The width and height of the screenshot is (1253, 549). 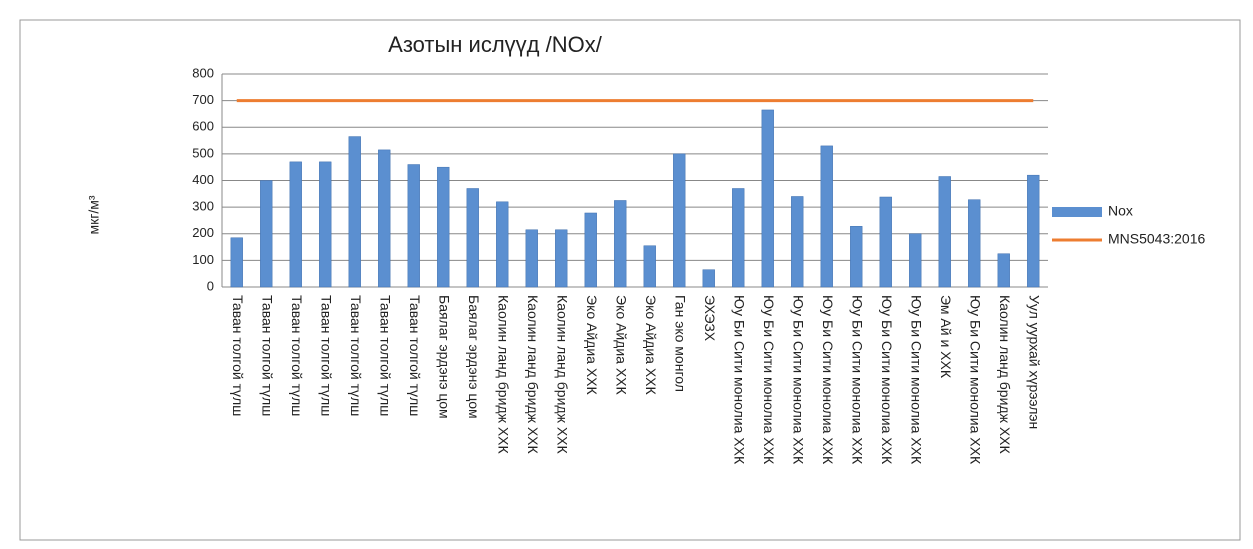 I want to click on y-tick-label: 600, so click(x=203, y=126).